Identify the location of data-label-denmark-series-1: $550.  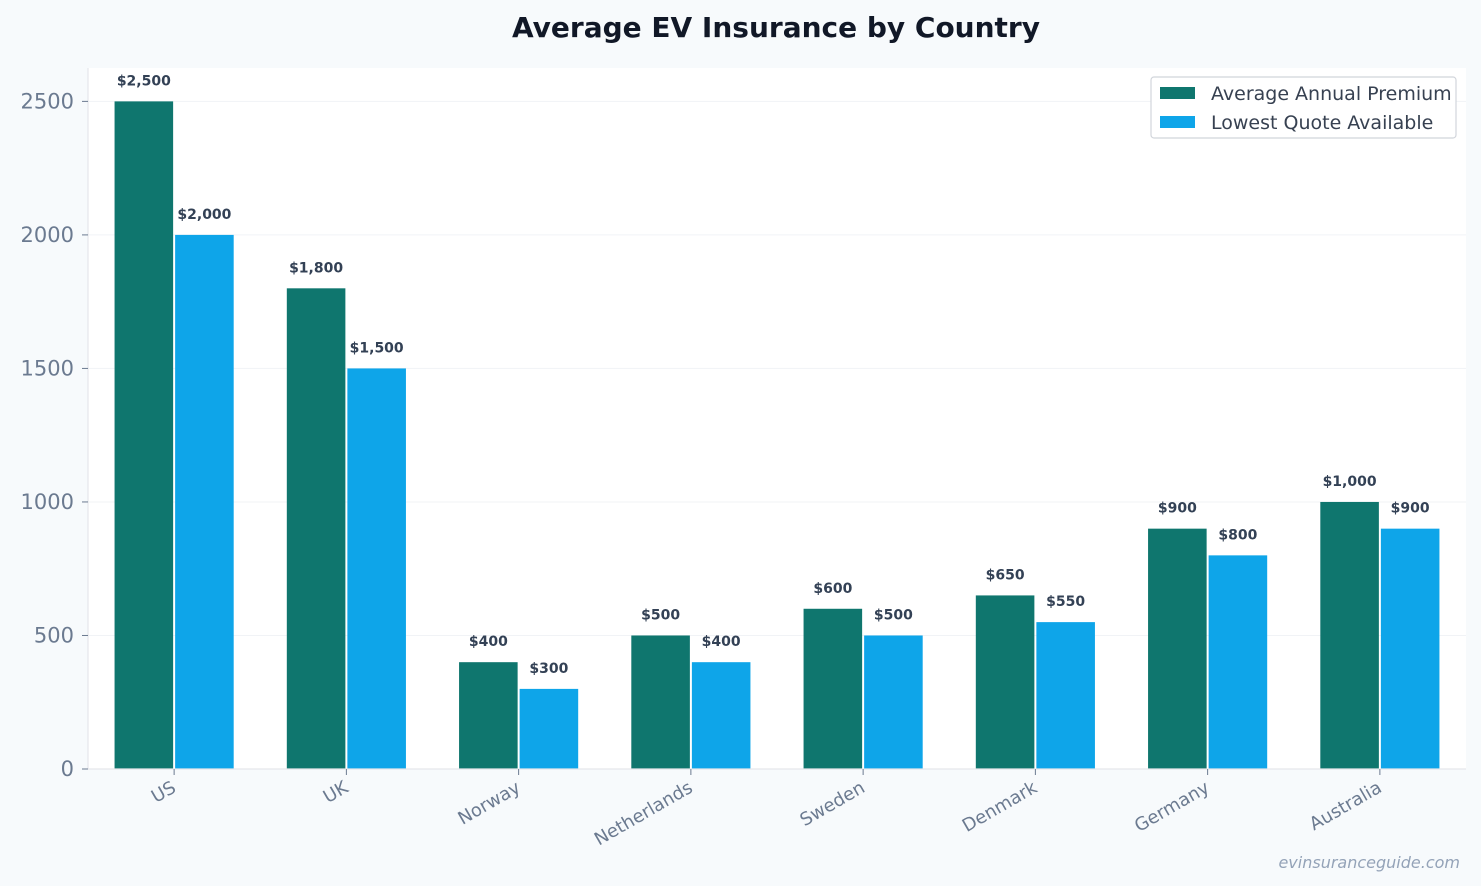
(1065, 602).